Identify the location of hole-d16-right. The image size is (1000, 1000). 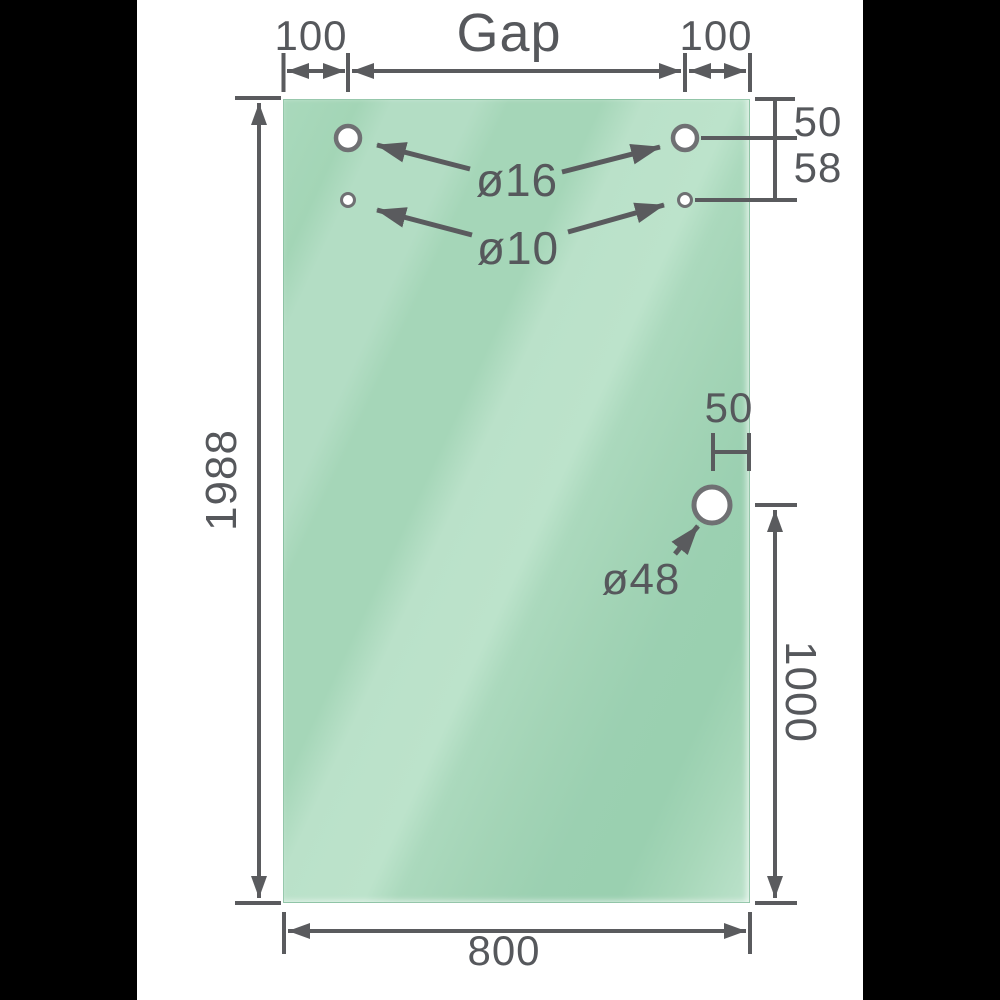
(685, 138).